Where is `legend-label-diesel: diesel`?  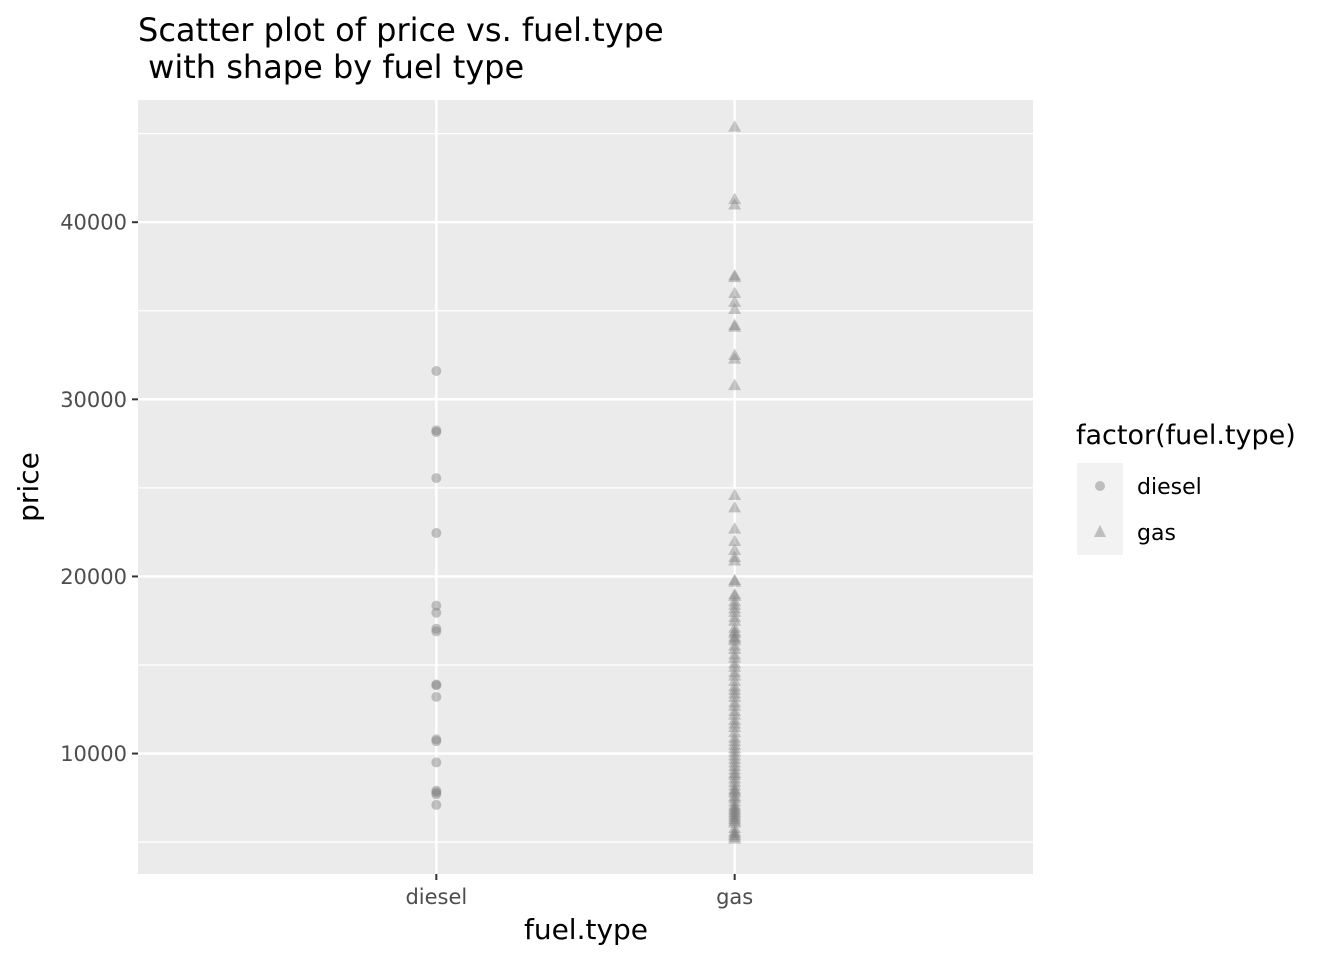 legend-label-diesel: diesel is located at coordinates (1169, 487).